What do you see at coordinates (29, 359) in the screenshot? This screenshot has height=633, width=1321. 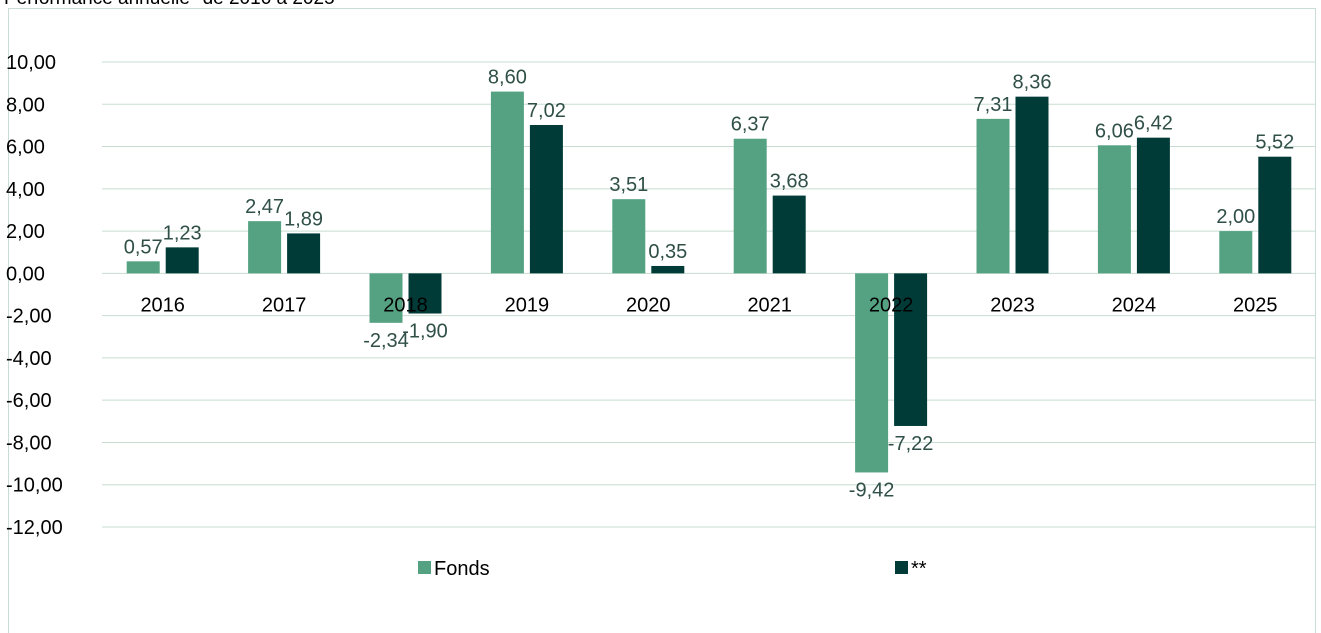 I see `y-tick-label: -4,00` at bounding box center [29, 359].